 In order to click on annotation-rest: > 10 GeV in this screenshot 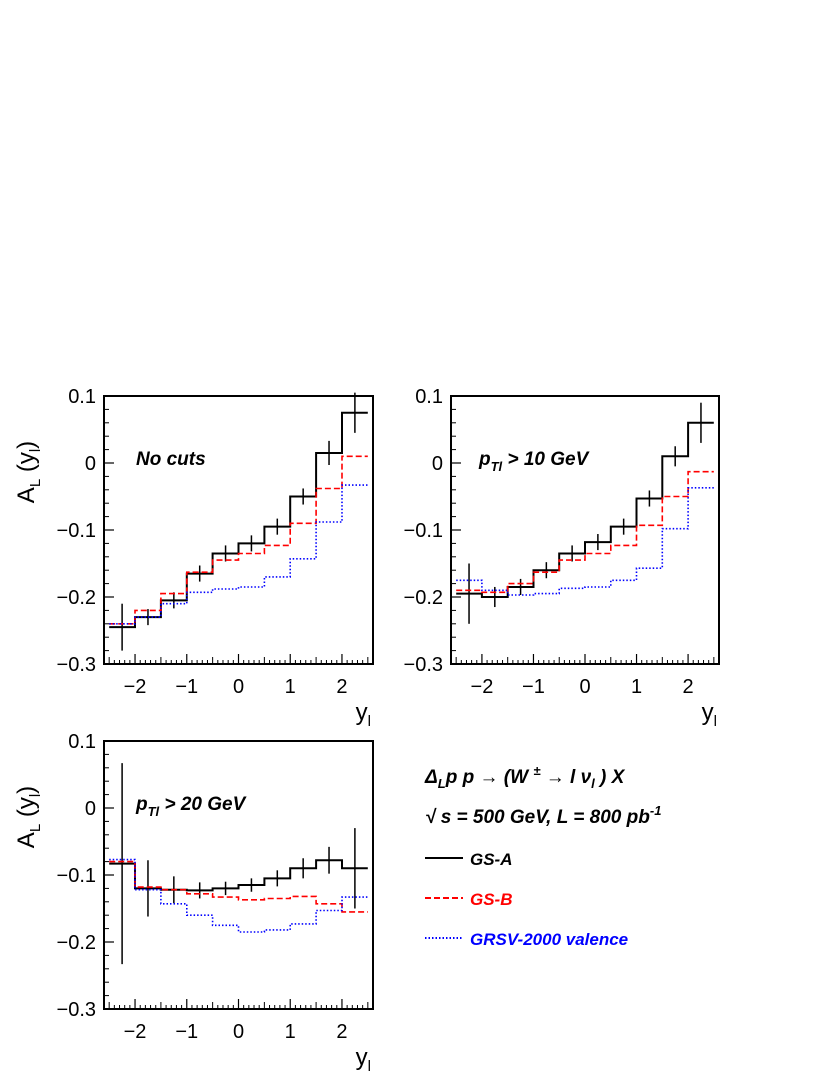, I will do `click(545, 459)`.